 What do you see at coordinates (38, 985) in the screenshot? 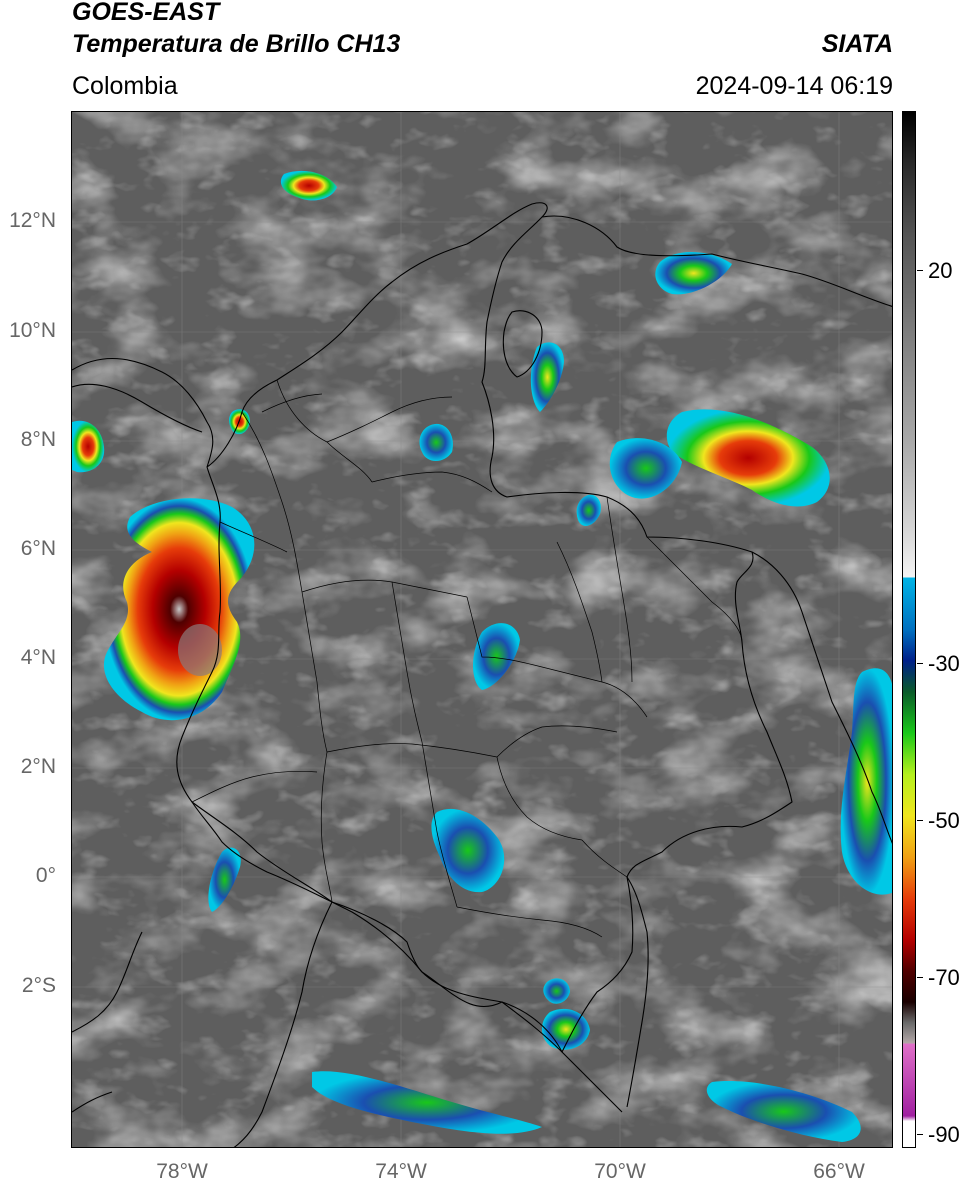
I see `lat-label-2s: 2°S` at bounding box center [38, 985].